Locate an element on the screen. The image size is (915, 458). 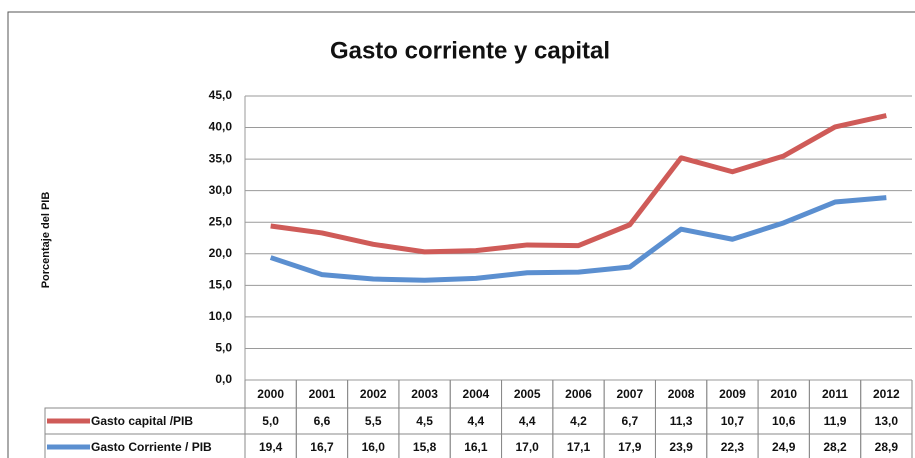
data-table-value: 17,9 is located at coordinates (630, 447).